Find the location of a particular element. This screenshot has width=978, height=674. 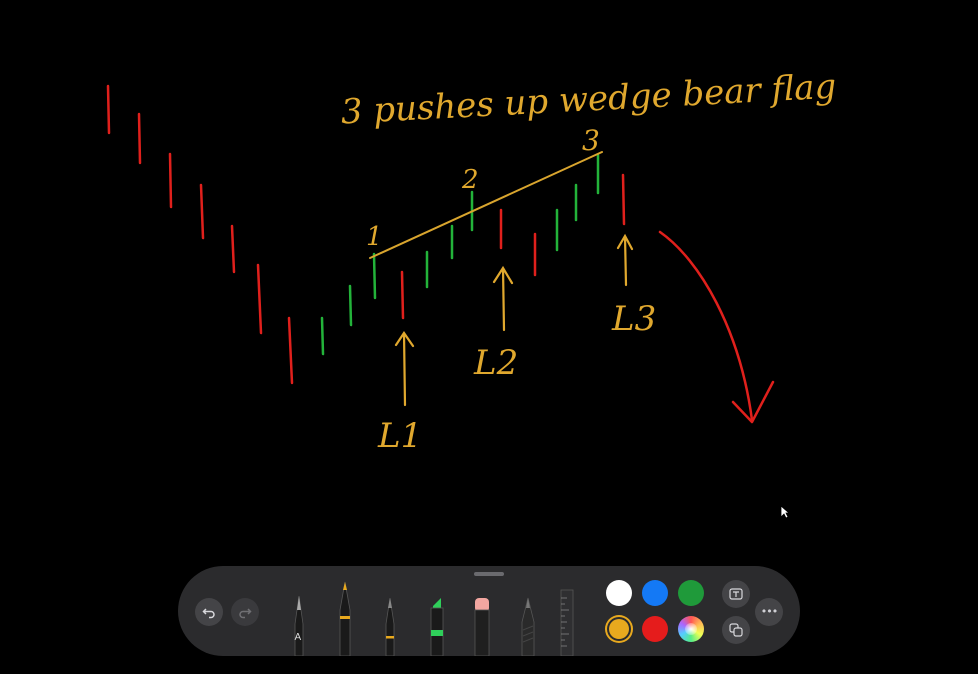

more-icon: ••• is located at coordinates (769, 611).